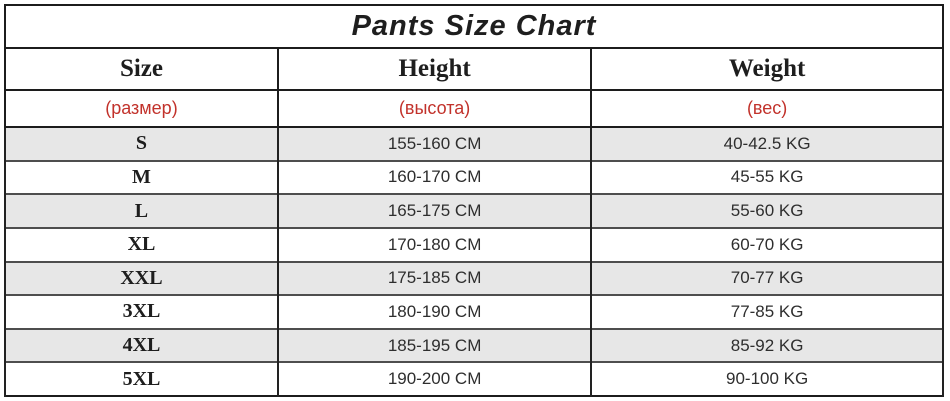 The height and width of the screenshot is (401, 950). What do you see at coordinates (434, 345) in the screenshot?
I see `height-cell: 185-195 CM` at bounding box center [434, 345].